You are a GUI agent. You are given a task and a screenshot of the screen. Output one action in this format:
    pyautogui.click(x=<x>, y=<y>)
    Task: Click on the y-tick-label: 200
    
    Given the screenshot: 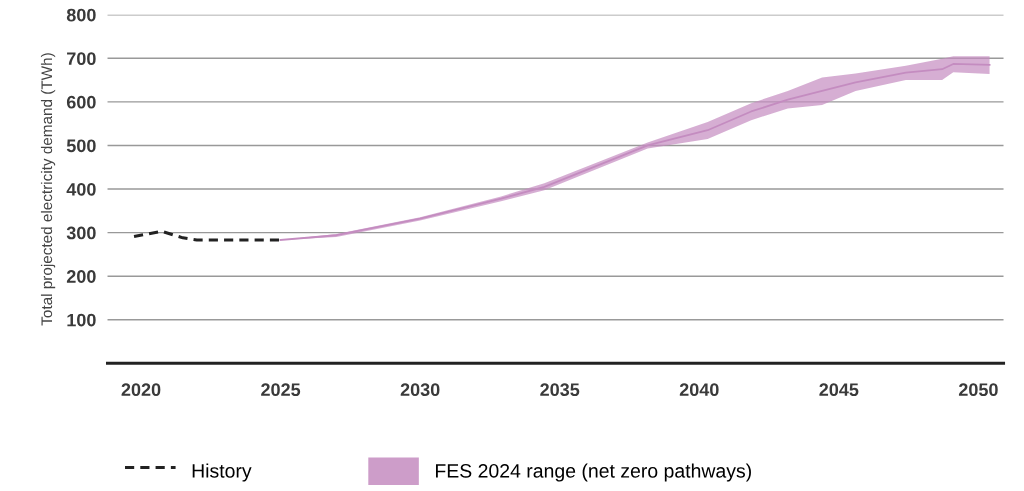 What is the action you would take?
    pyautogui.click(x=81, y=276)
    